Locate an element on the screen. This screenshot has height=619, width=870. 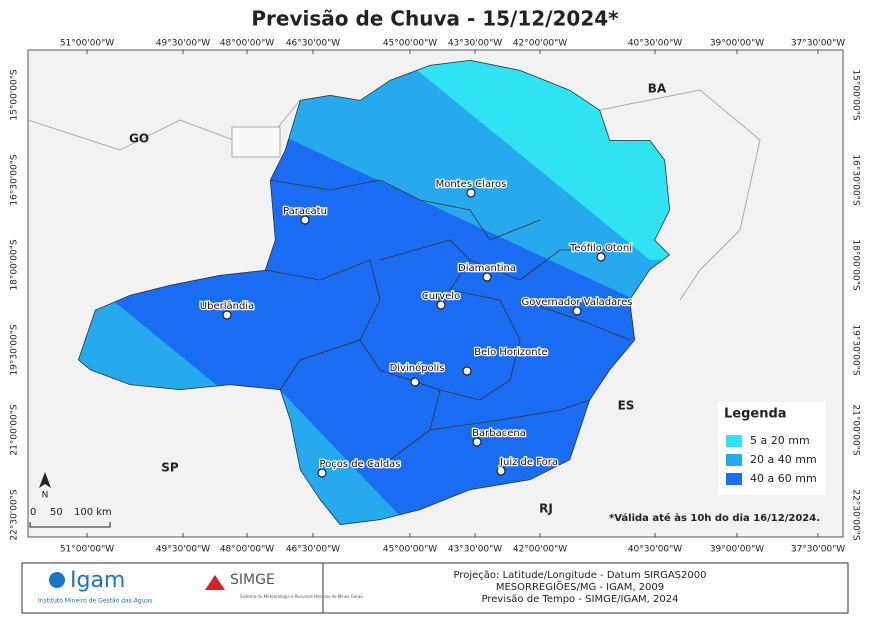
legend-label: 5 a 20 mm is located at coordinates (780, 440).